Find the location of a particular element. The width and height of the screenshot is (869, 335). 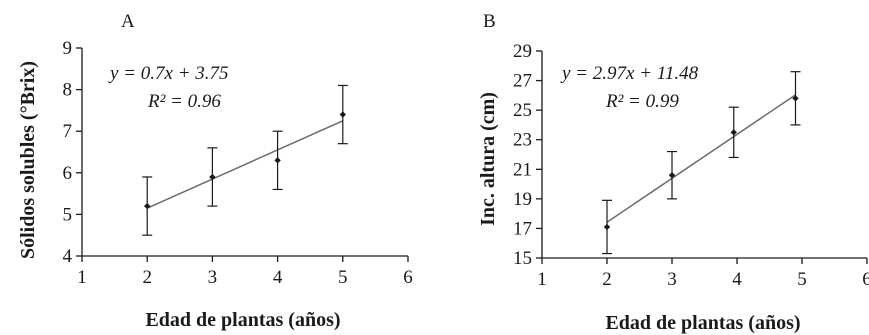

panel-b-x-tick-label: 1 is located at coordinates (542, 279).